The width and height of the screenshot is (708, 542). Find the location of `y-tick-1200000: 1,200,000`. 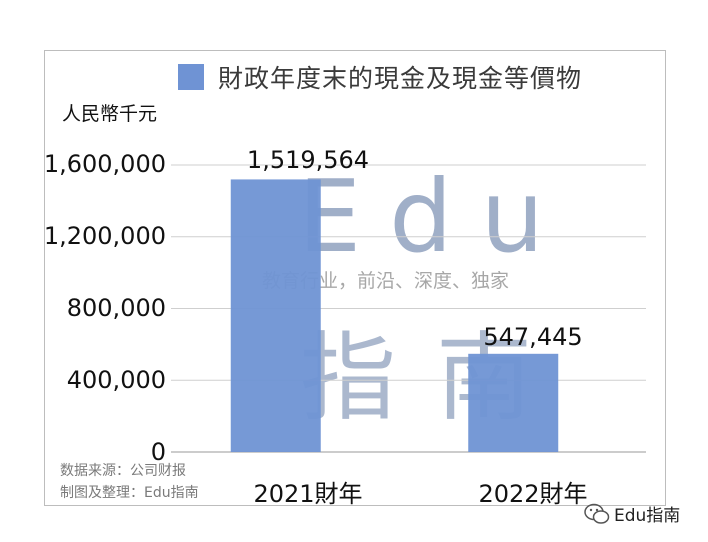

y-tick-1200000: 1,200,000 is located at coordinates (104, 236).